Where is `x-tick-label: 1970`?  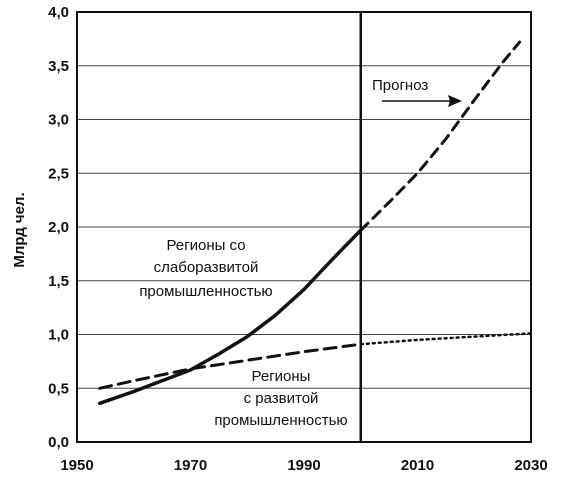
x-tick-label: 1970 is located at coordinates (190, 465).